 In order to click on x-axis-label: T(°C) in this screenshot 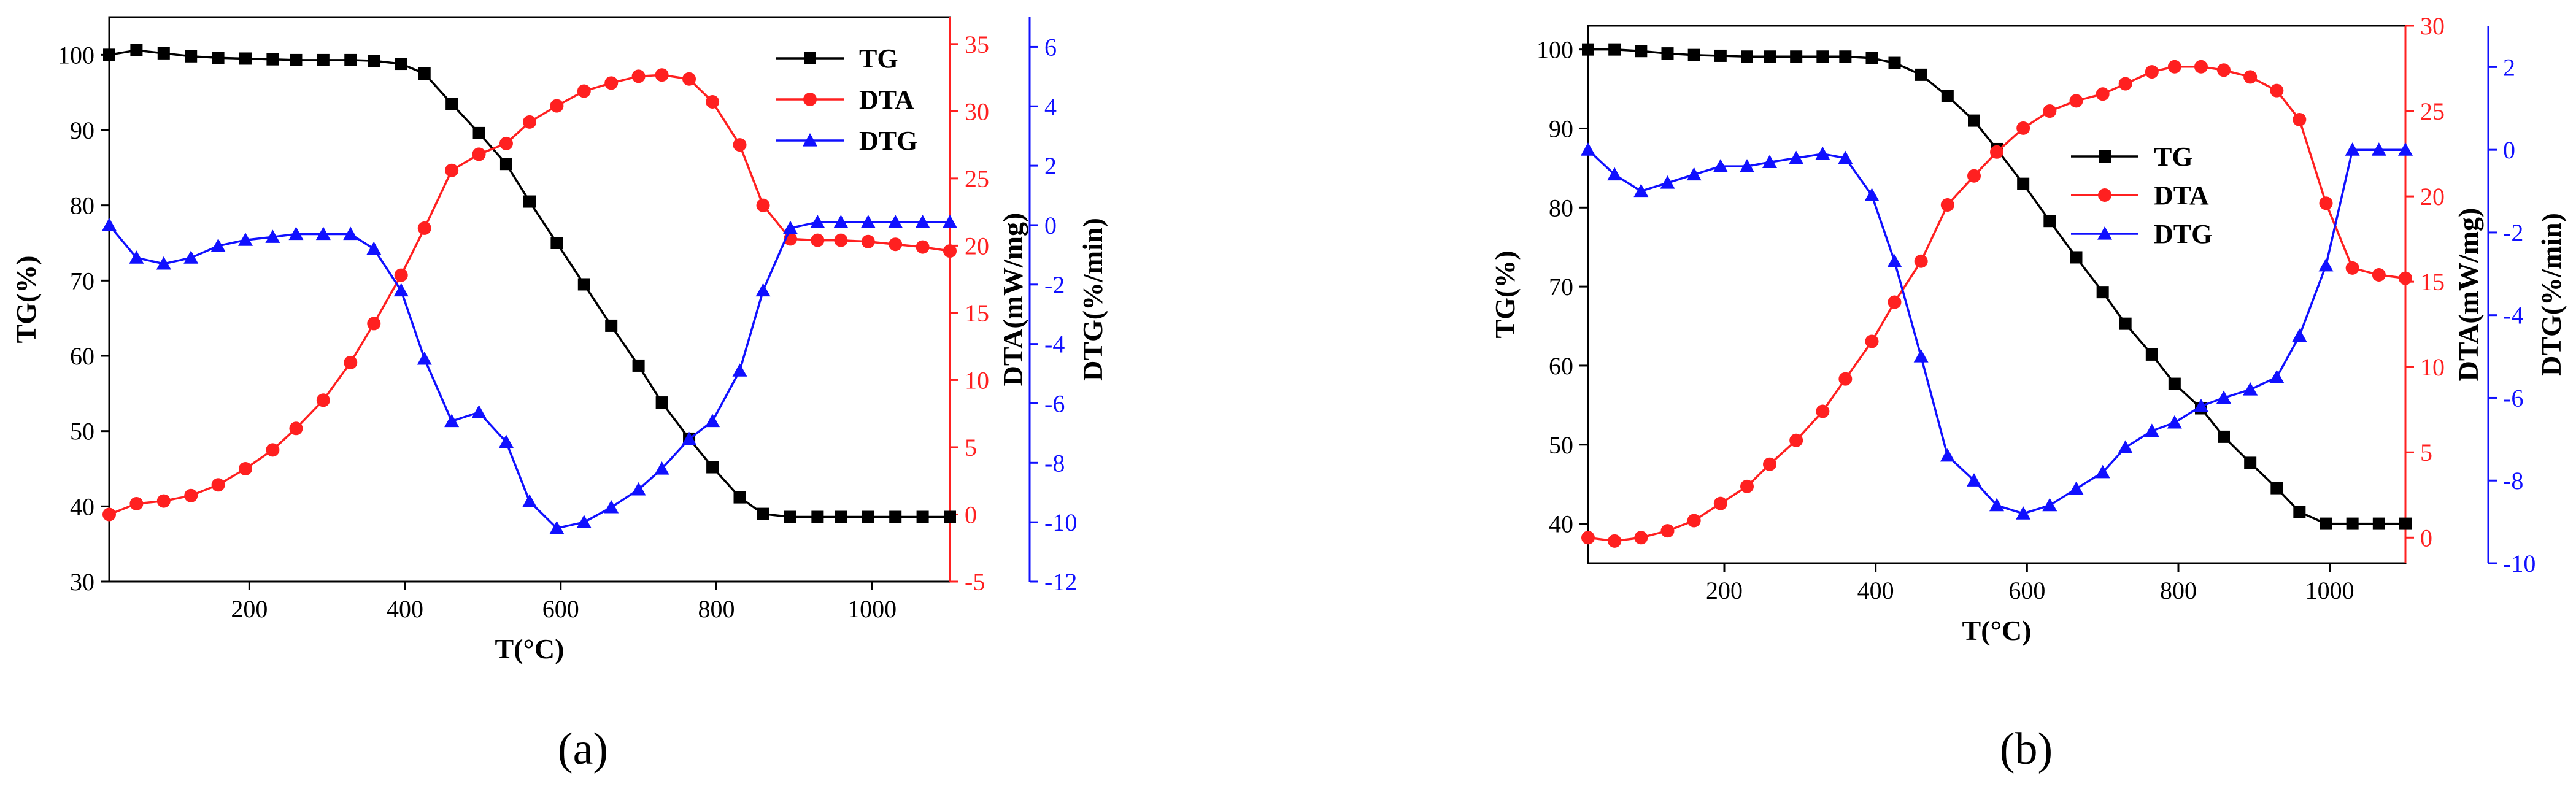, I will do `click(1997, 630)`.